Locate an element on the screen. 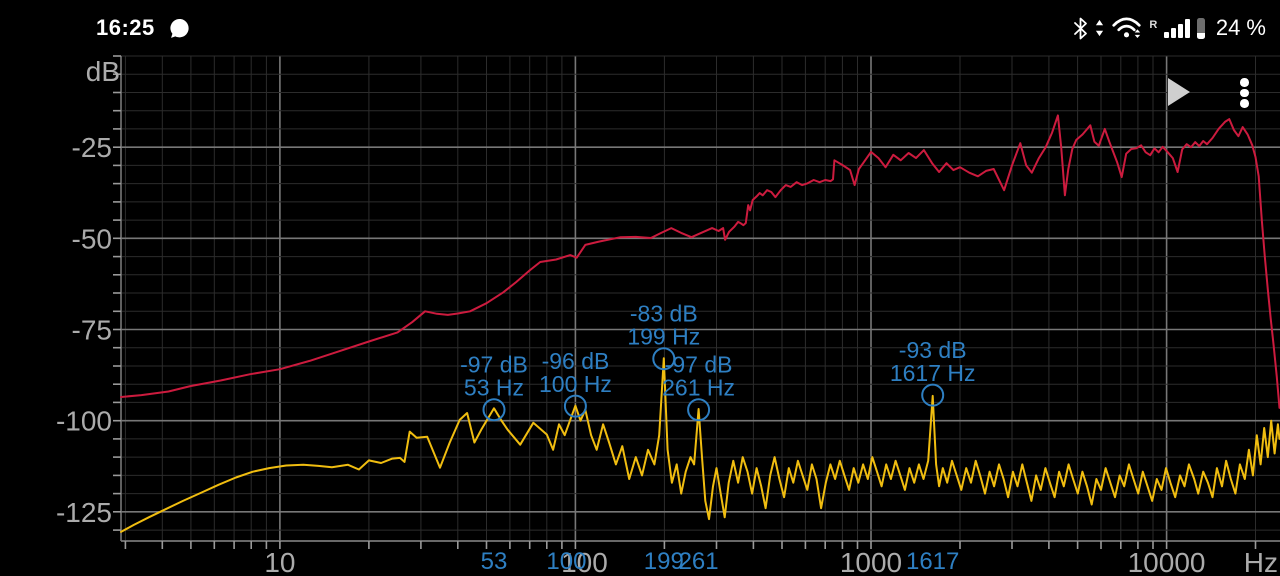 The width and height of the screenshot is (1280, 576). play-button is located at coordinates (1181, 93).